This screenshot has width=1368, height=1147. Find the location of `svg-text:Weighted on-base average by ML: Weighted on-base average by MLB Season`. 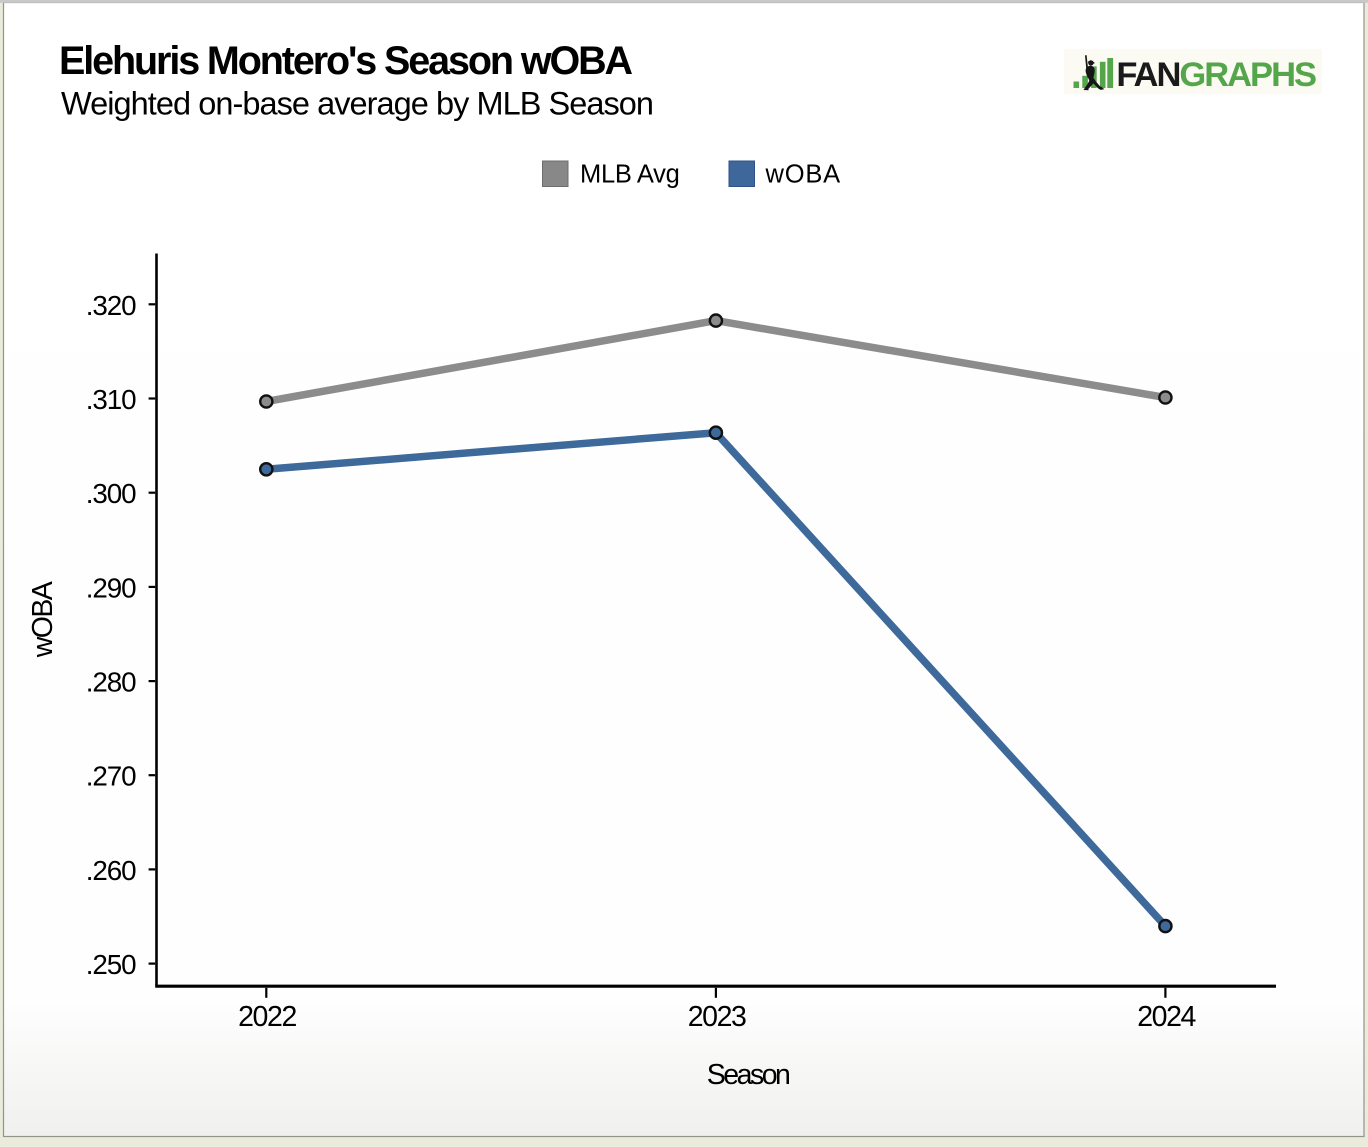

svg-text:Weighted on-base average by ML: Weighted on-base average by MLB Season is located at coordinates (357, 103).